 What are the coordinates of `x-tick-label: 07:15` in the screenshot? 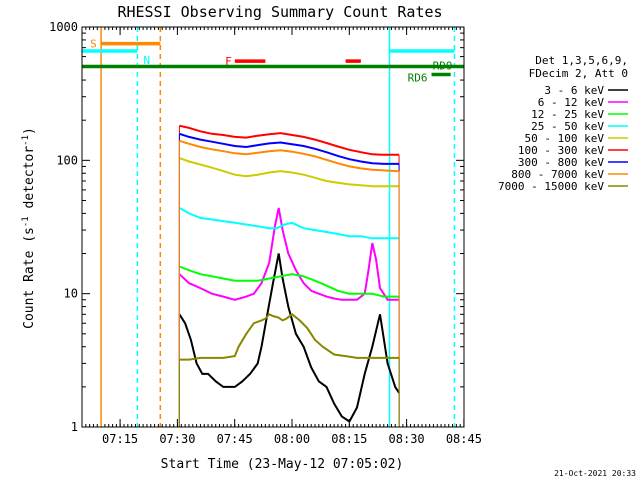 It's located at (120, 439).